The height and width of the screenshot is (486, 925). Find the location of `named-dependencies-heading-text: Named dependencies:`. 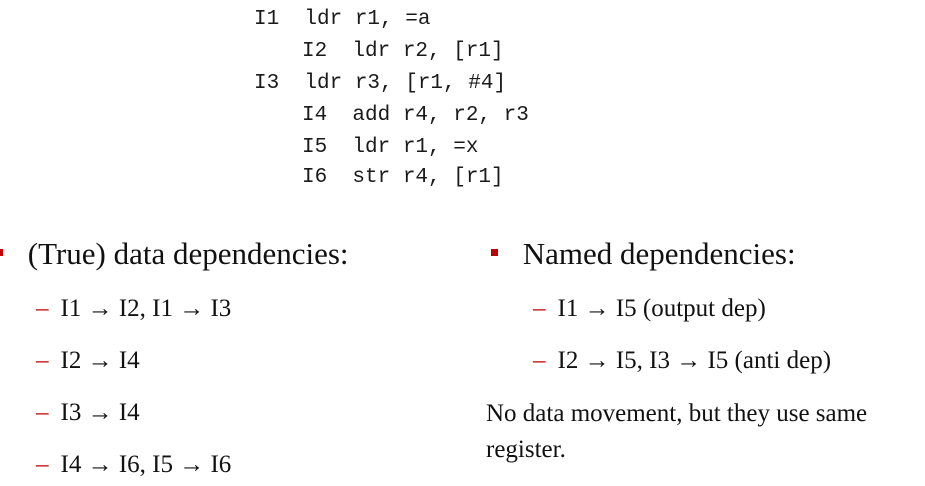

named-dependencies-heading-text: Named dependencies: is located at coordinates (659, 253).